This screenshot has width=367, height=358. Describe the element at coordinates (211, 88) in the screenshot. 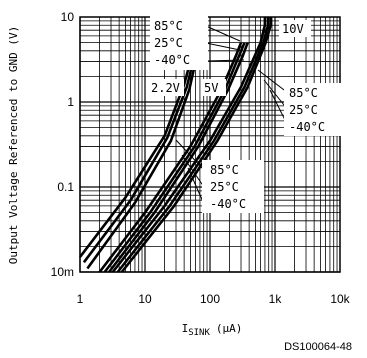

I see `supply-label: 5V` at that location.